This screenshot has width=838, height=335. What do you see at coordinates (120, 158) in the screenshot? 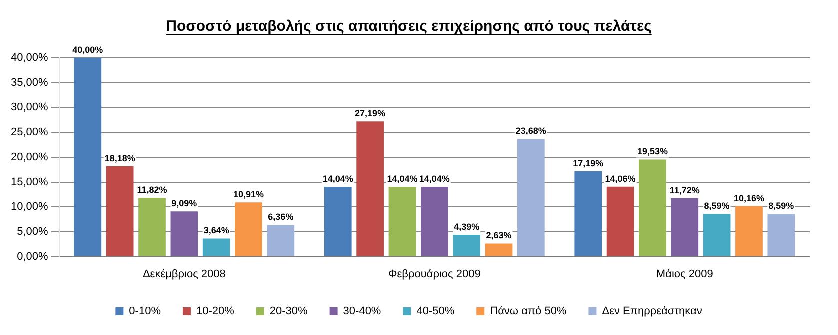
I see `data-label: 18,18%` at bounding box center [120, 158].